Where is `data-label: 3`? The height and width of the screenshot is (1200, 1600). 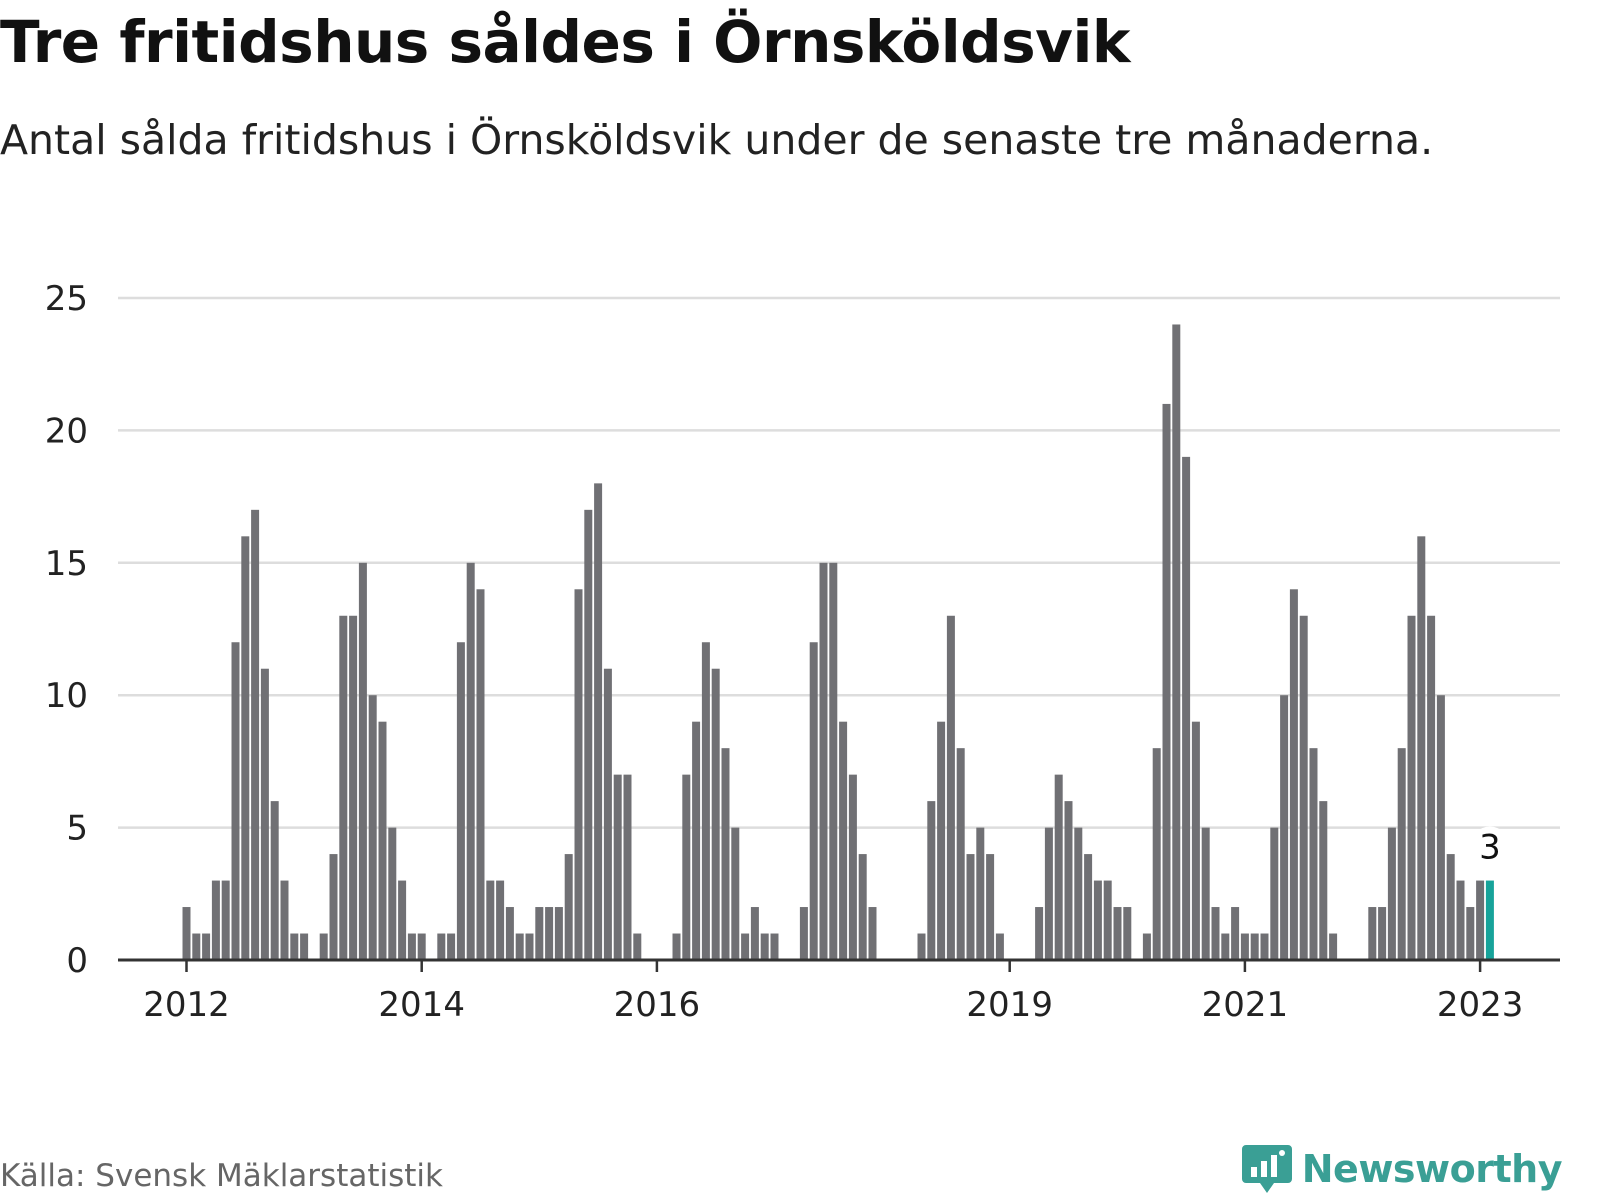 data-label: 3 is located at coordinates (1490, 848).